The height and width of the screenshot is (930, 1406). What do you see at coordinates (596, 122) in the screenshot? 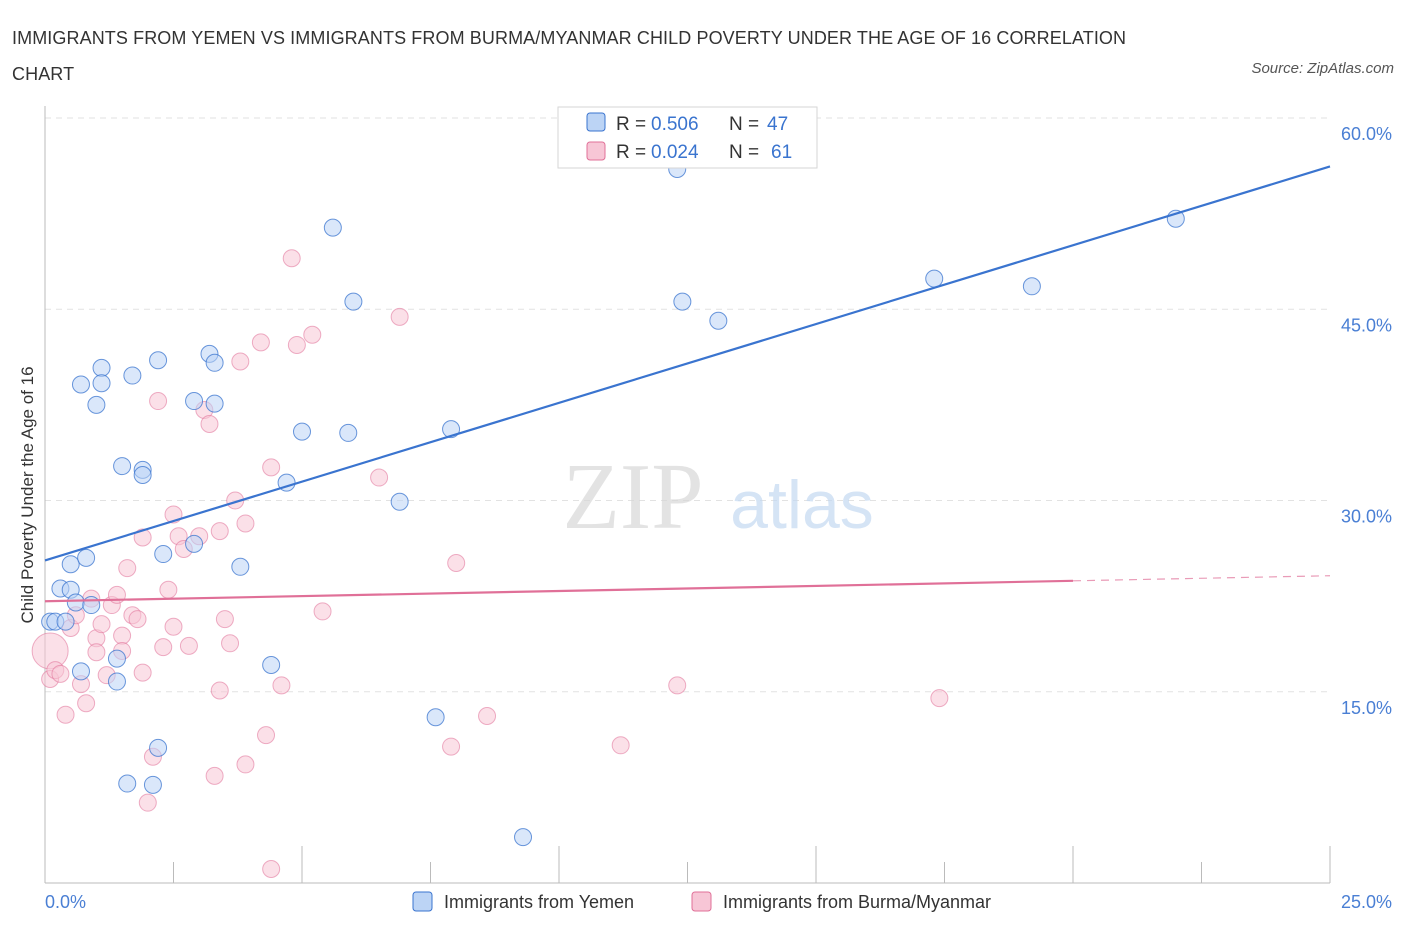
I see `legend-swatch-yemen` at bounding box center [596, 122].